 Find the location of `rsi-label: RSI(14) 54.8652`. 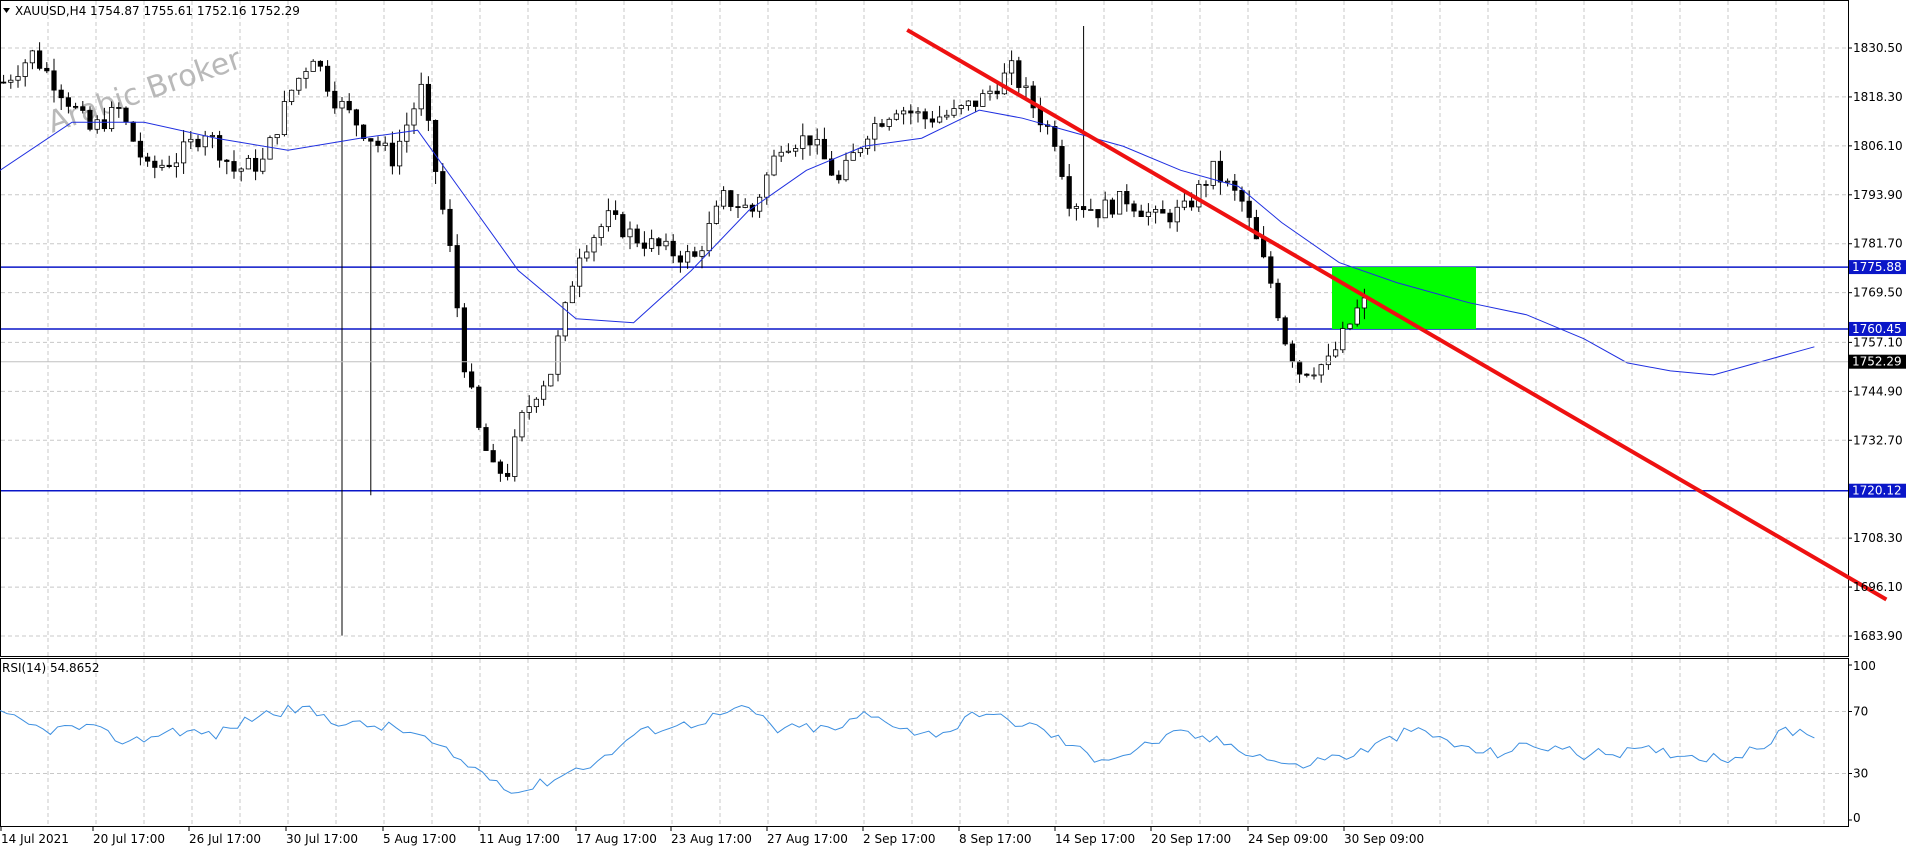

rsi-label: RSI(14) 54.8652 is located at coordinates (51, 668).